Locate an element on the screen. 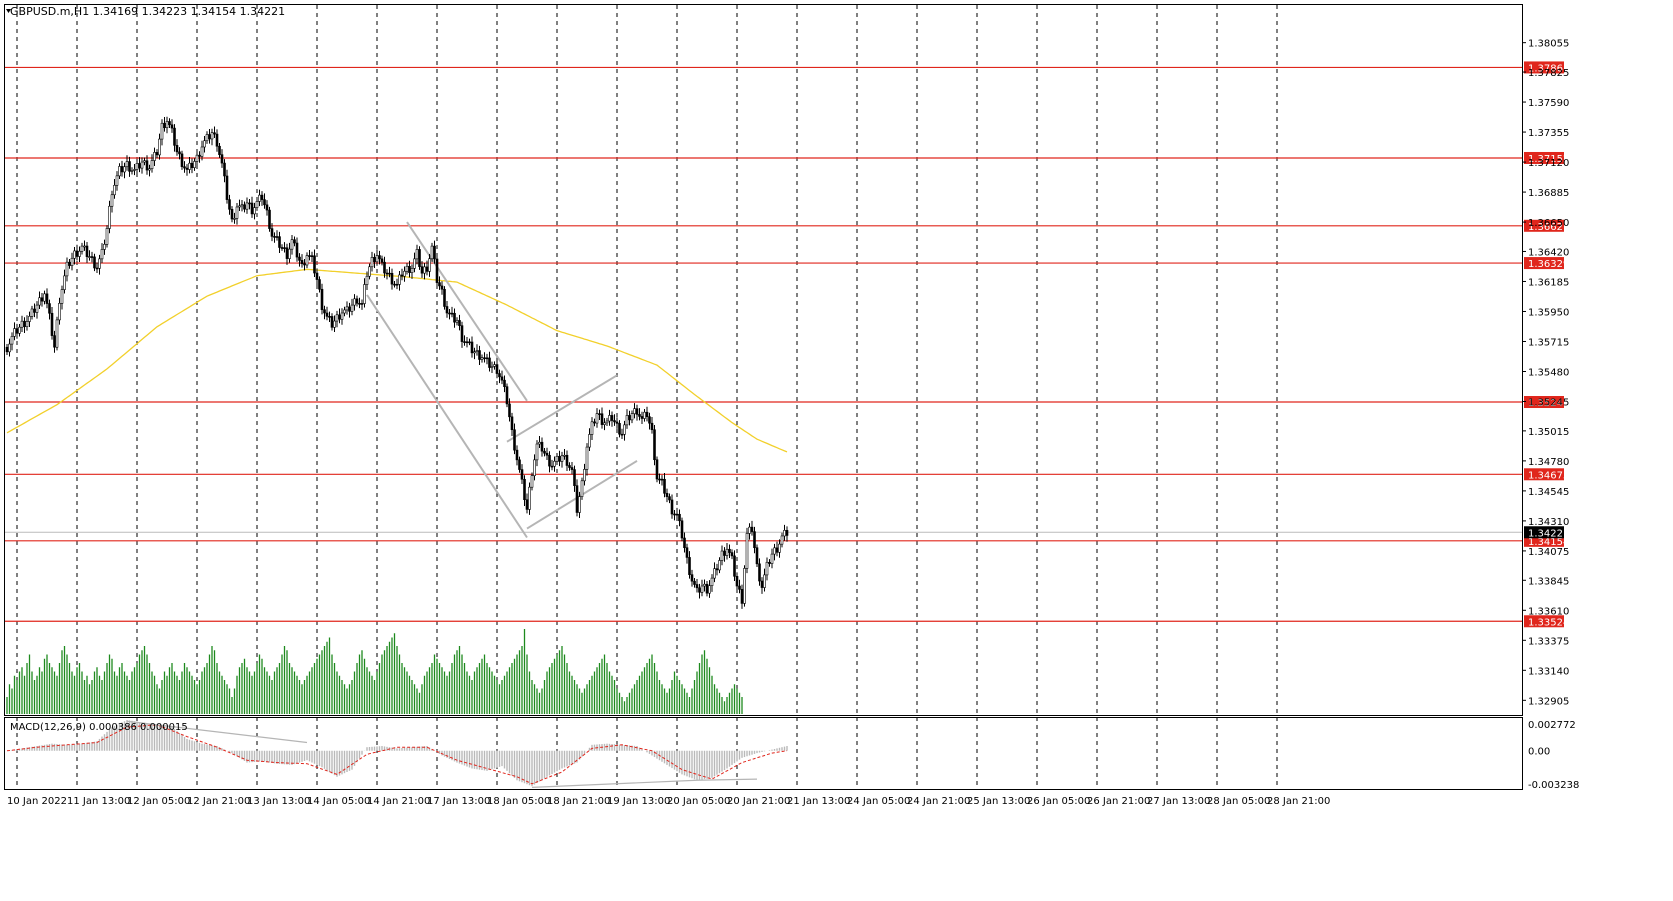 The width and height of the screenshot is (1673, 901). time-tick-label: 12 Jan 05:00 is located at coordinates (158, 801).